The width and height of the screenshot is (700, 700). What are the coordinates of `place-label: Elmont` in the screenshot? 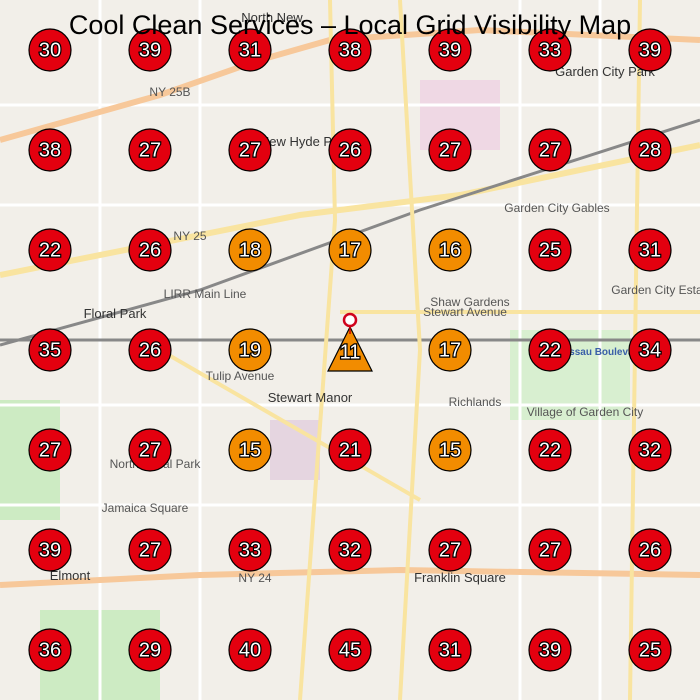 It's located at (70, 575).